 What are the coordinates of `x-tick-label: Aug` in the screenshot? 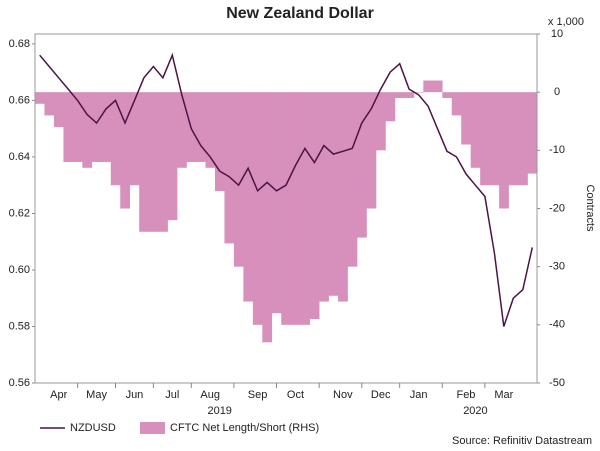 It's located at (210, 395).